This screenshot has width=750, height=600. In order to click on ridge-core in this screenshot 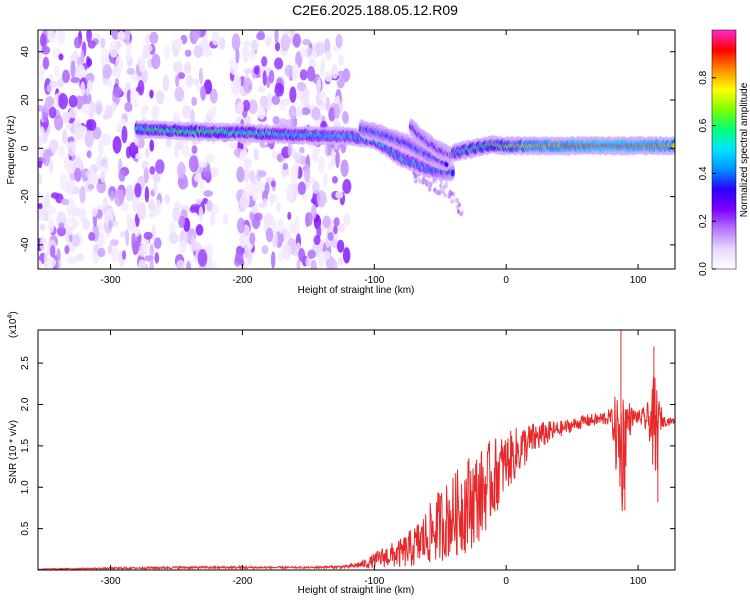, I will do `click(452, 173)`.